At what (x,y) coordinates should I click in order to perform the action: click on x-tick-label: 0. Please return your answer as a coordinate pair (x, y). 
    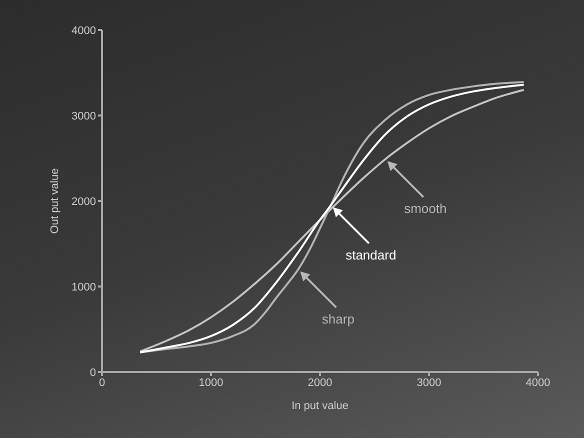
    Looking at the image, I should click on (102, 382).